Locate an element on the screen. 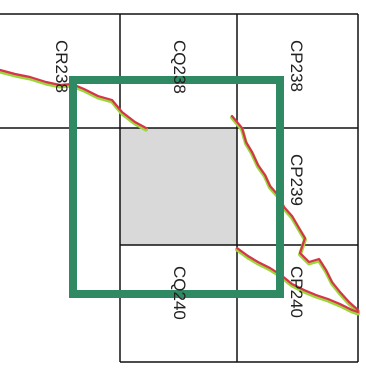 The image size is (366, 370). cell-label-cp240: CP240 is located at coordinates (296, 292).